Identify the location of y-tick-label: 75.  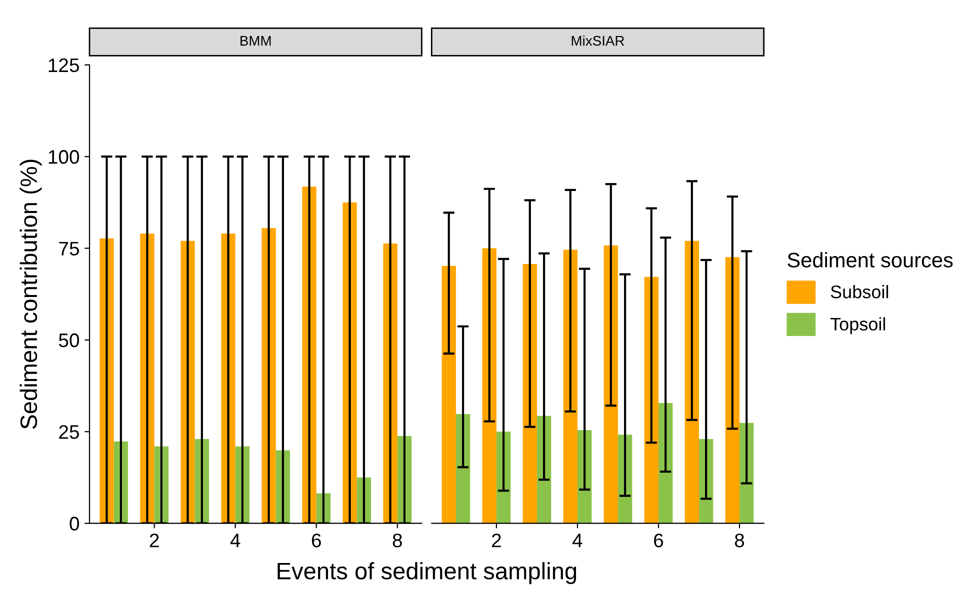
(69, 249).